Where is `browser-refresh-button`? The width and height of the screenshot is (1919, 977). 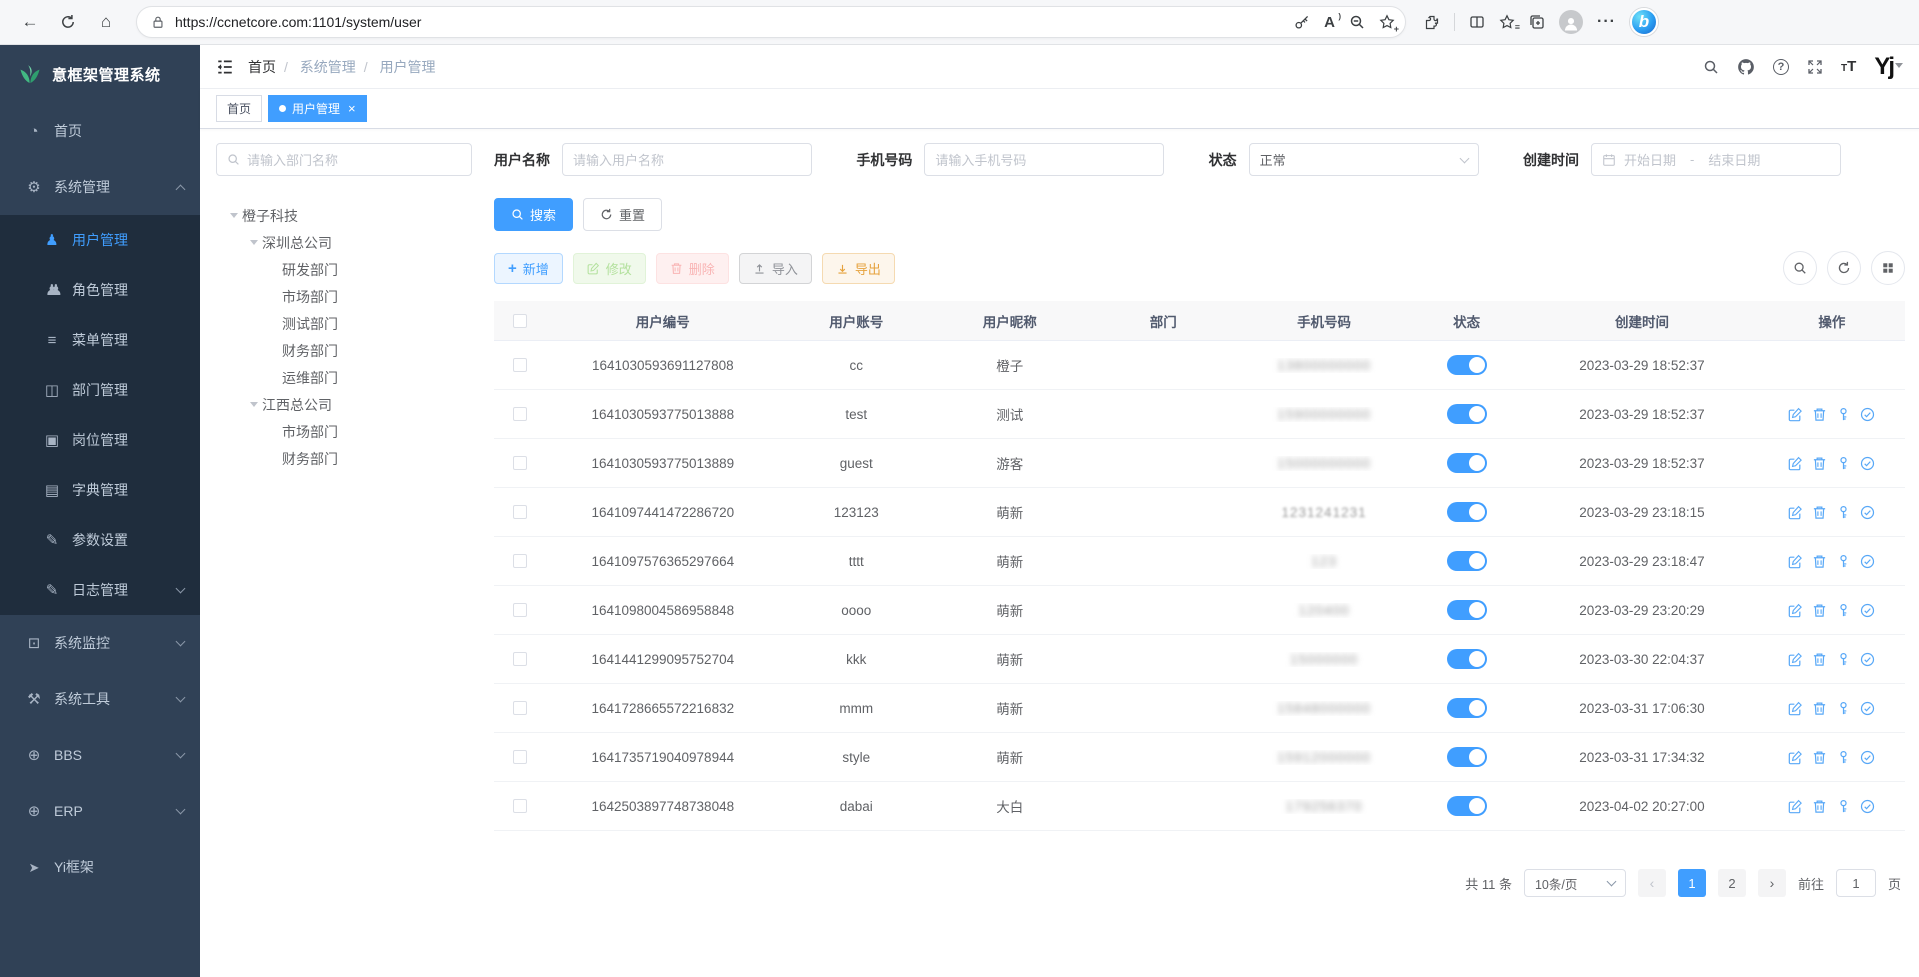
browser-refresh-button is located at coordinates (68, 22).